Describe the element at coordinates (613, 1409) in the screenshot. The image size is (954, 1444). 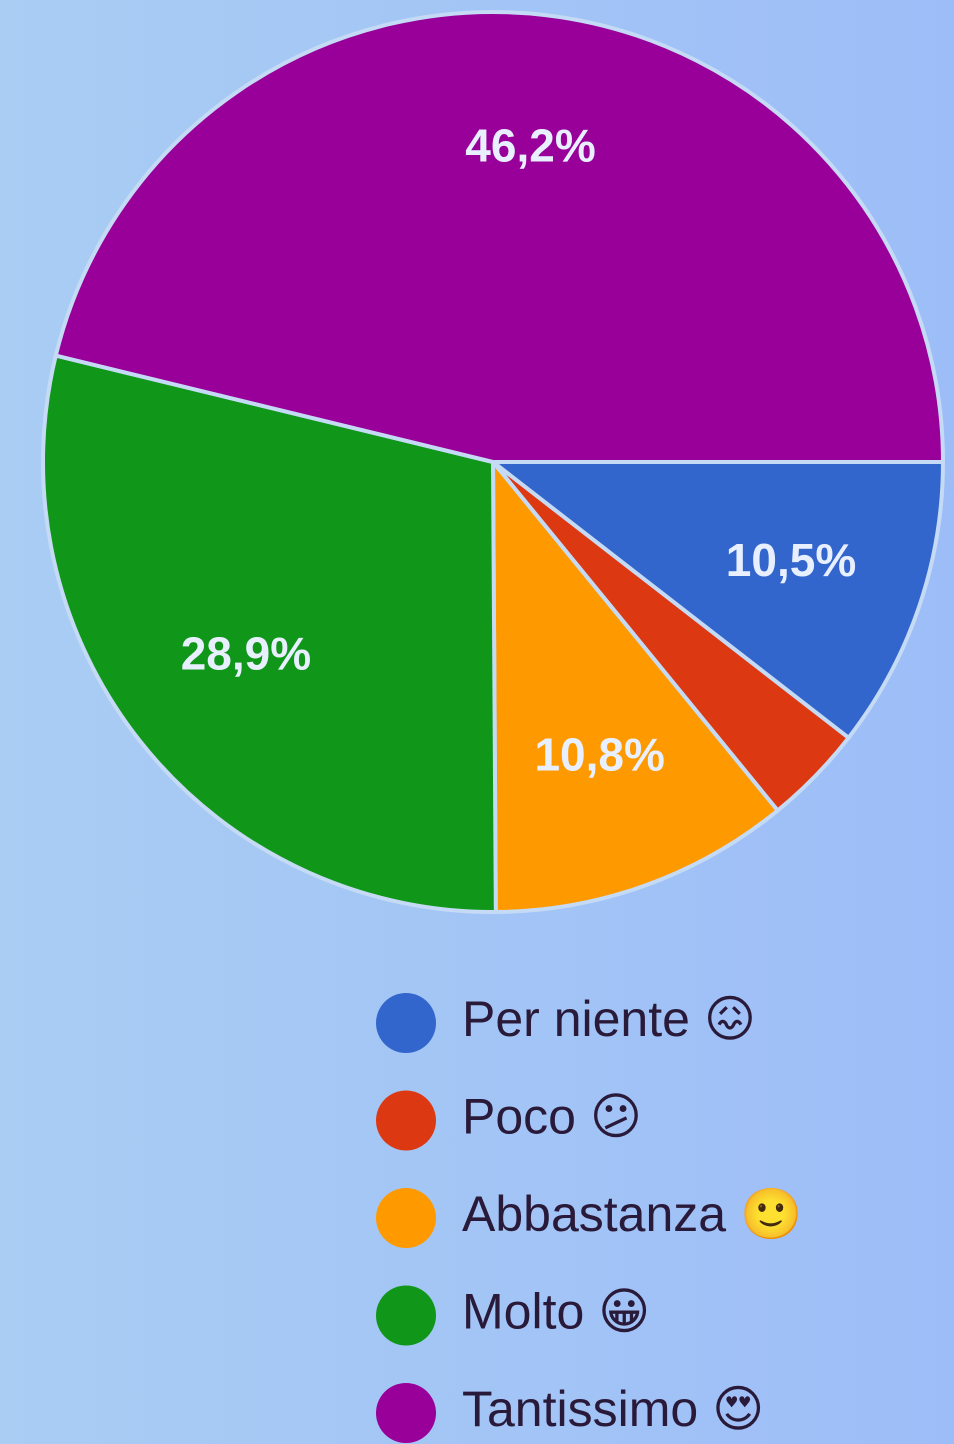
I see `legend-label: Tantissimo 😍` at that location.